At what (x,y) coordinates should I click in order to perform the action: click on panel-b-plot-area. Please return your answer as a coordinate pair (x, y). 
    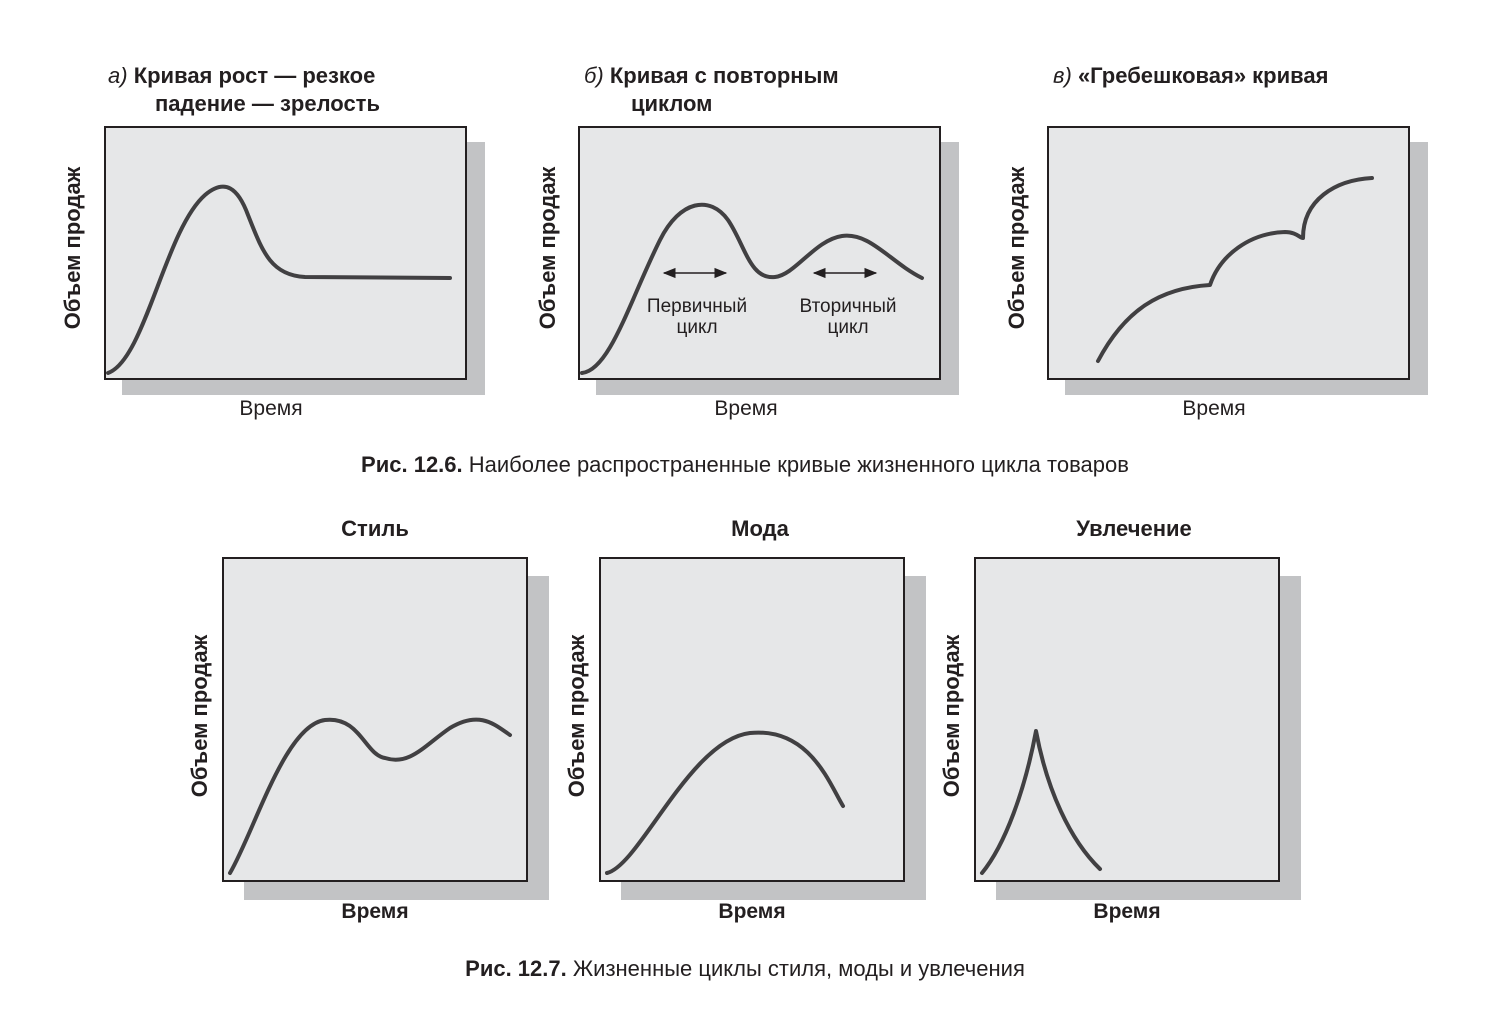
    Looking at the image, I should click on (759, 253).